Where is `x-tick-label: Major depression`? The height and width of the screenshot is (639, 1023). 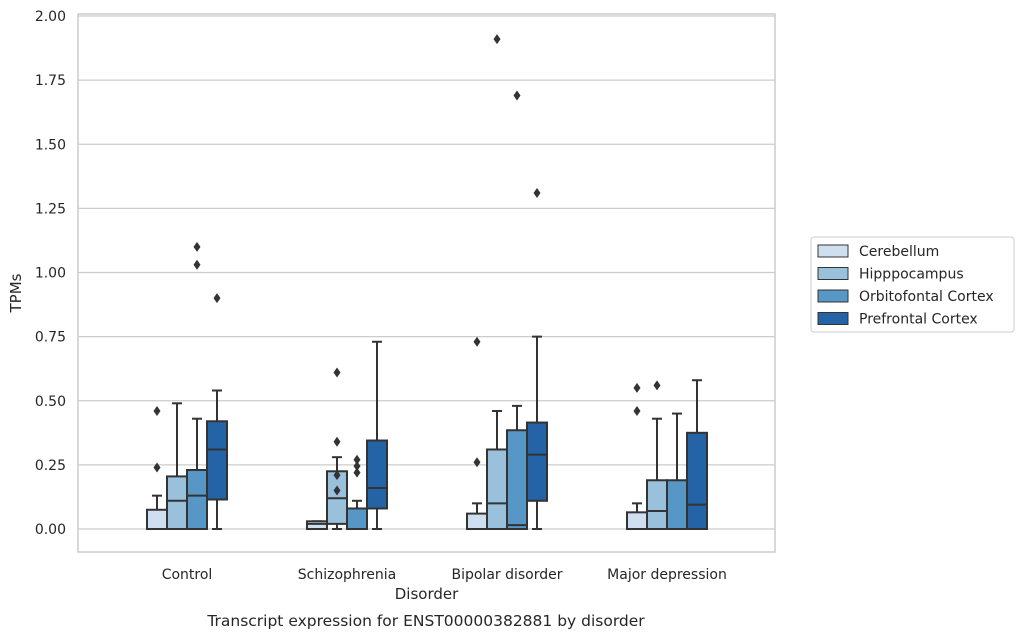 x-tick-label: Major depression is located at coordinates (667, 575).